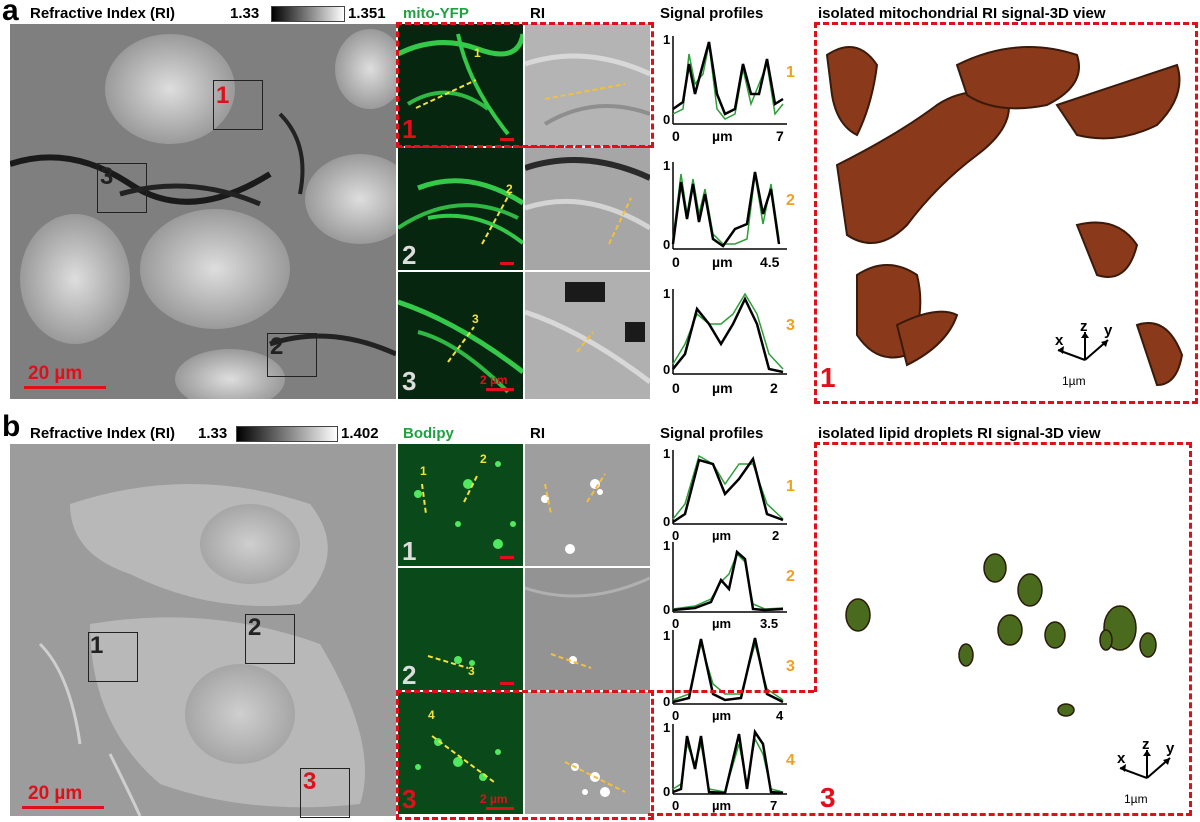 This screenshot has width=1200, height=822. What do you see at coordinates (409, 799) in the screenshot?
I see `panel-b-tile-label-3: 3` at bounding box center [409, 799].